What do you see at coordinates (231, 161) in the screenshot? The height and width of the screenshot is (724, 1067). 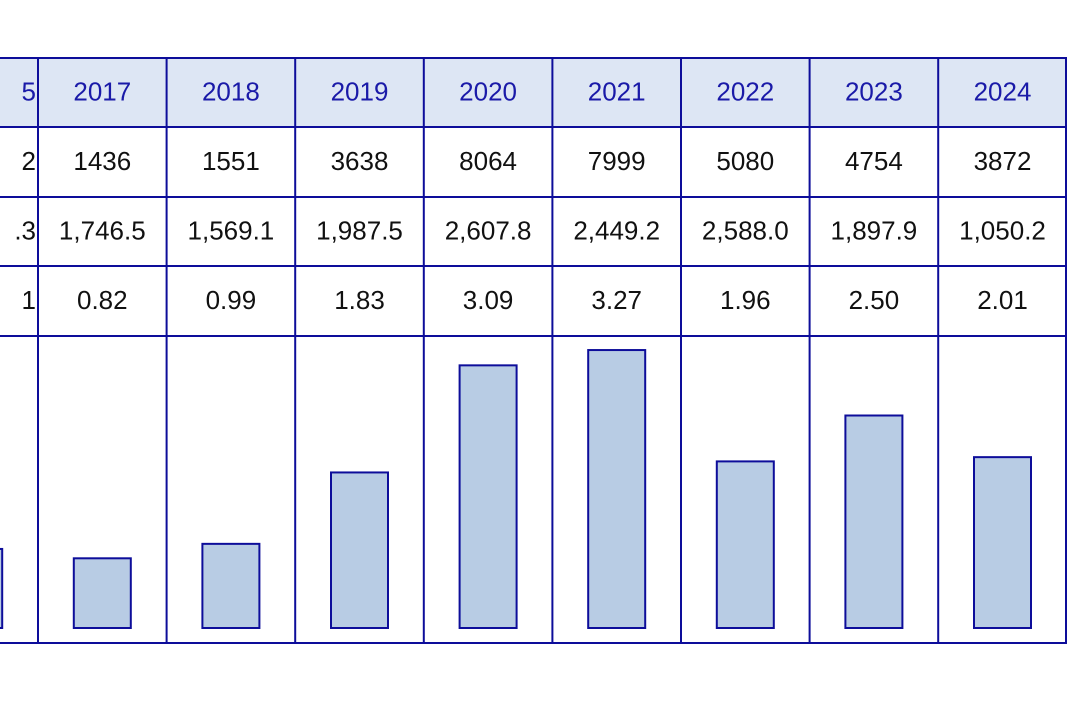 I see `table-cell: 1551` at bounding box center [231, 161].